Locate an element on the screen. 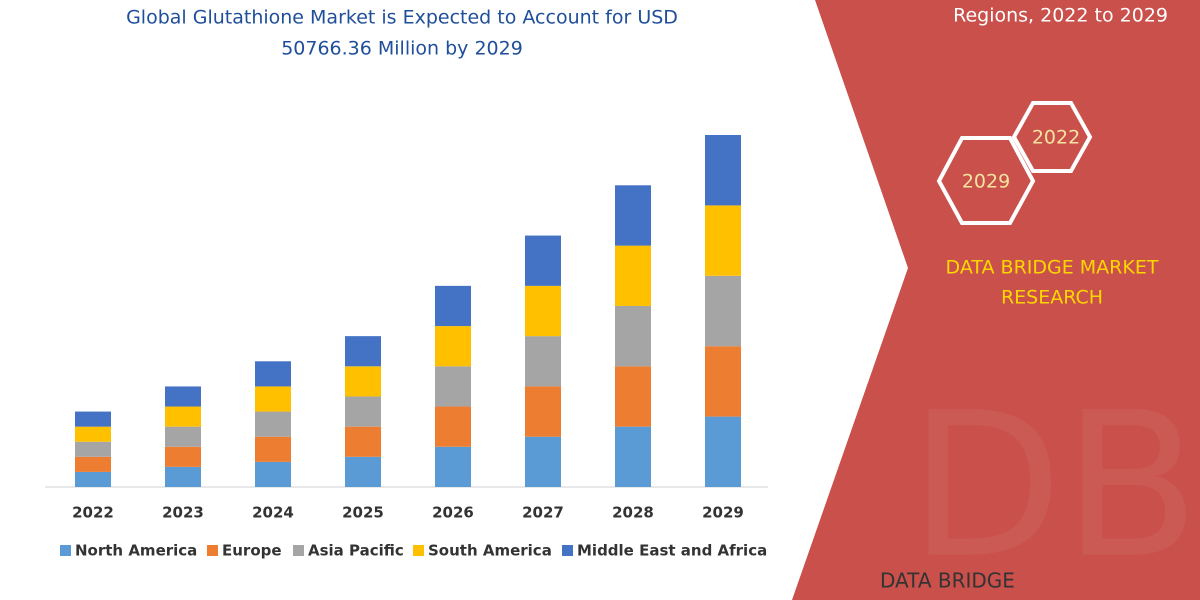 The image size is (1200, 600). brand: RESEARCH is located at coordinates (1052, 298).